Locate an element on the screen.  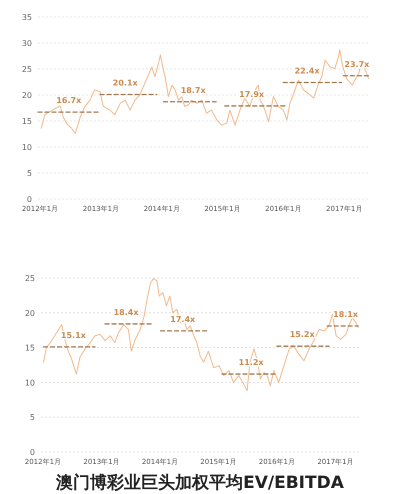
annotation: 20.1x is located at coordinates (125, 83).